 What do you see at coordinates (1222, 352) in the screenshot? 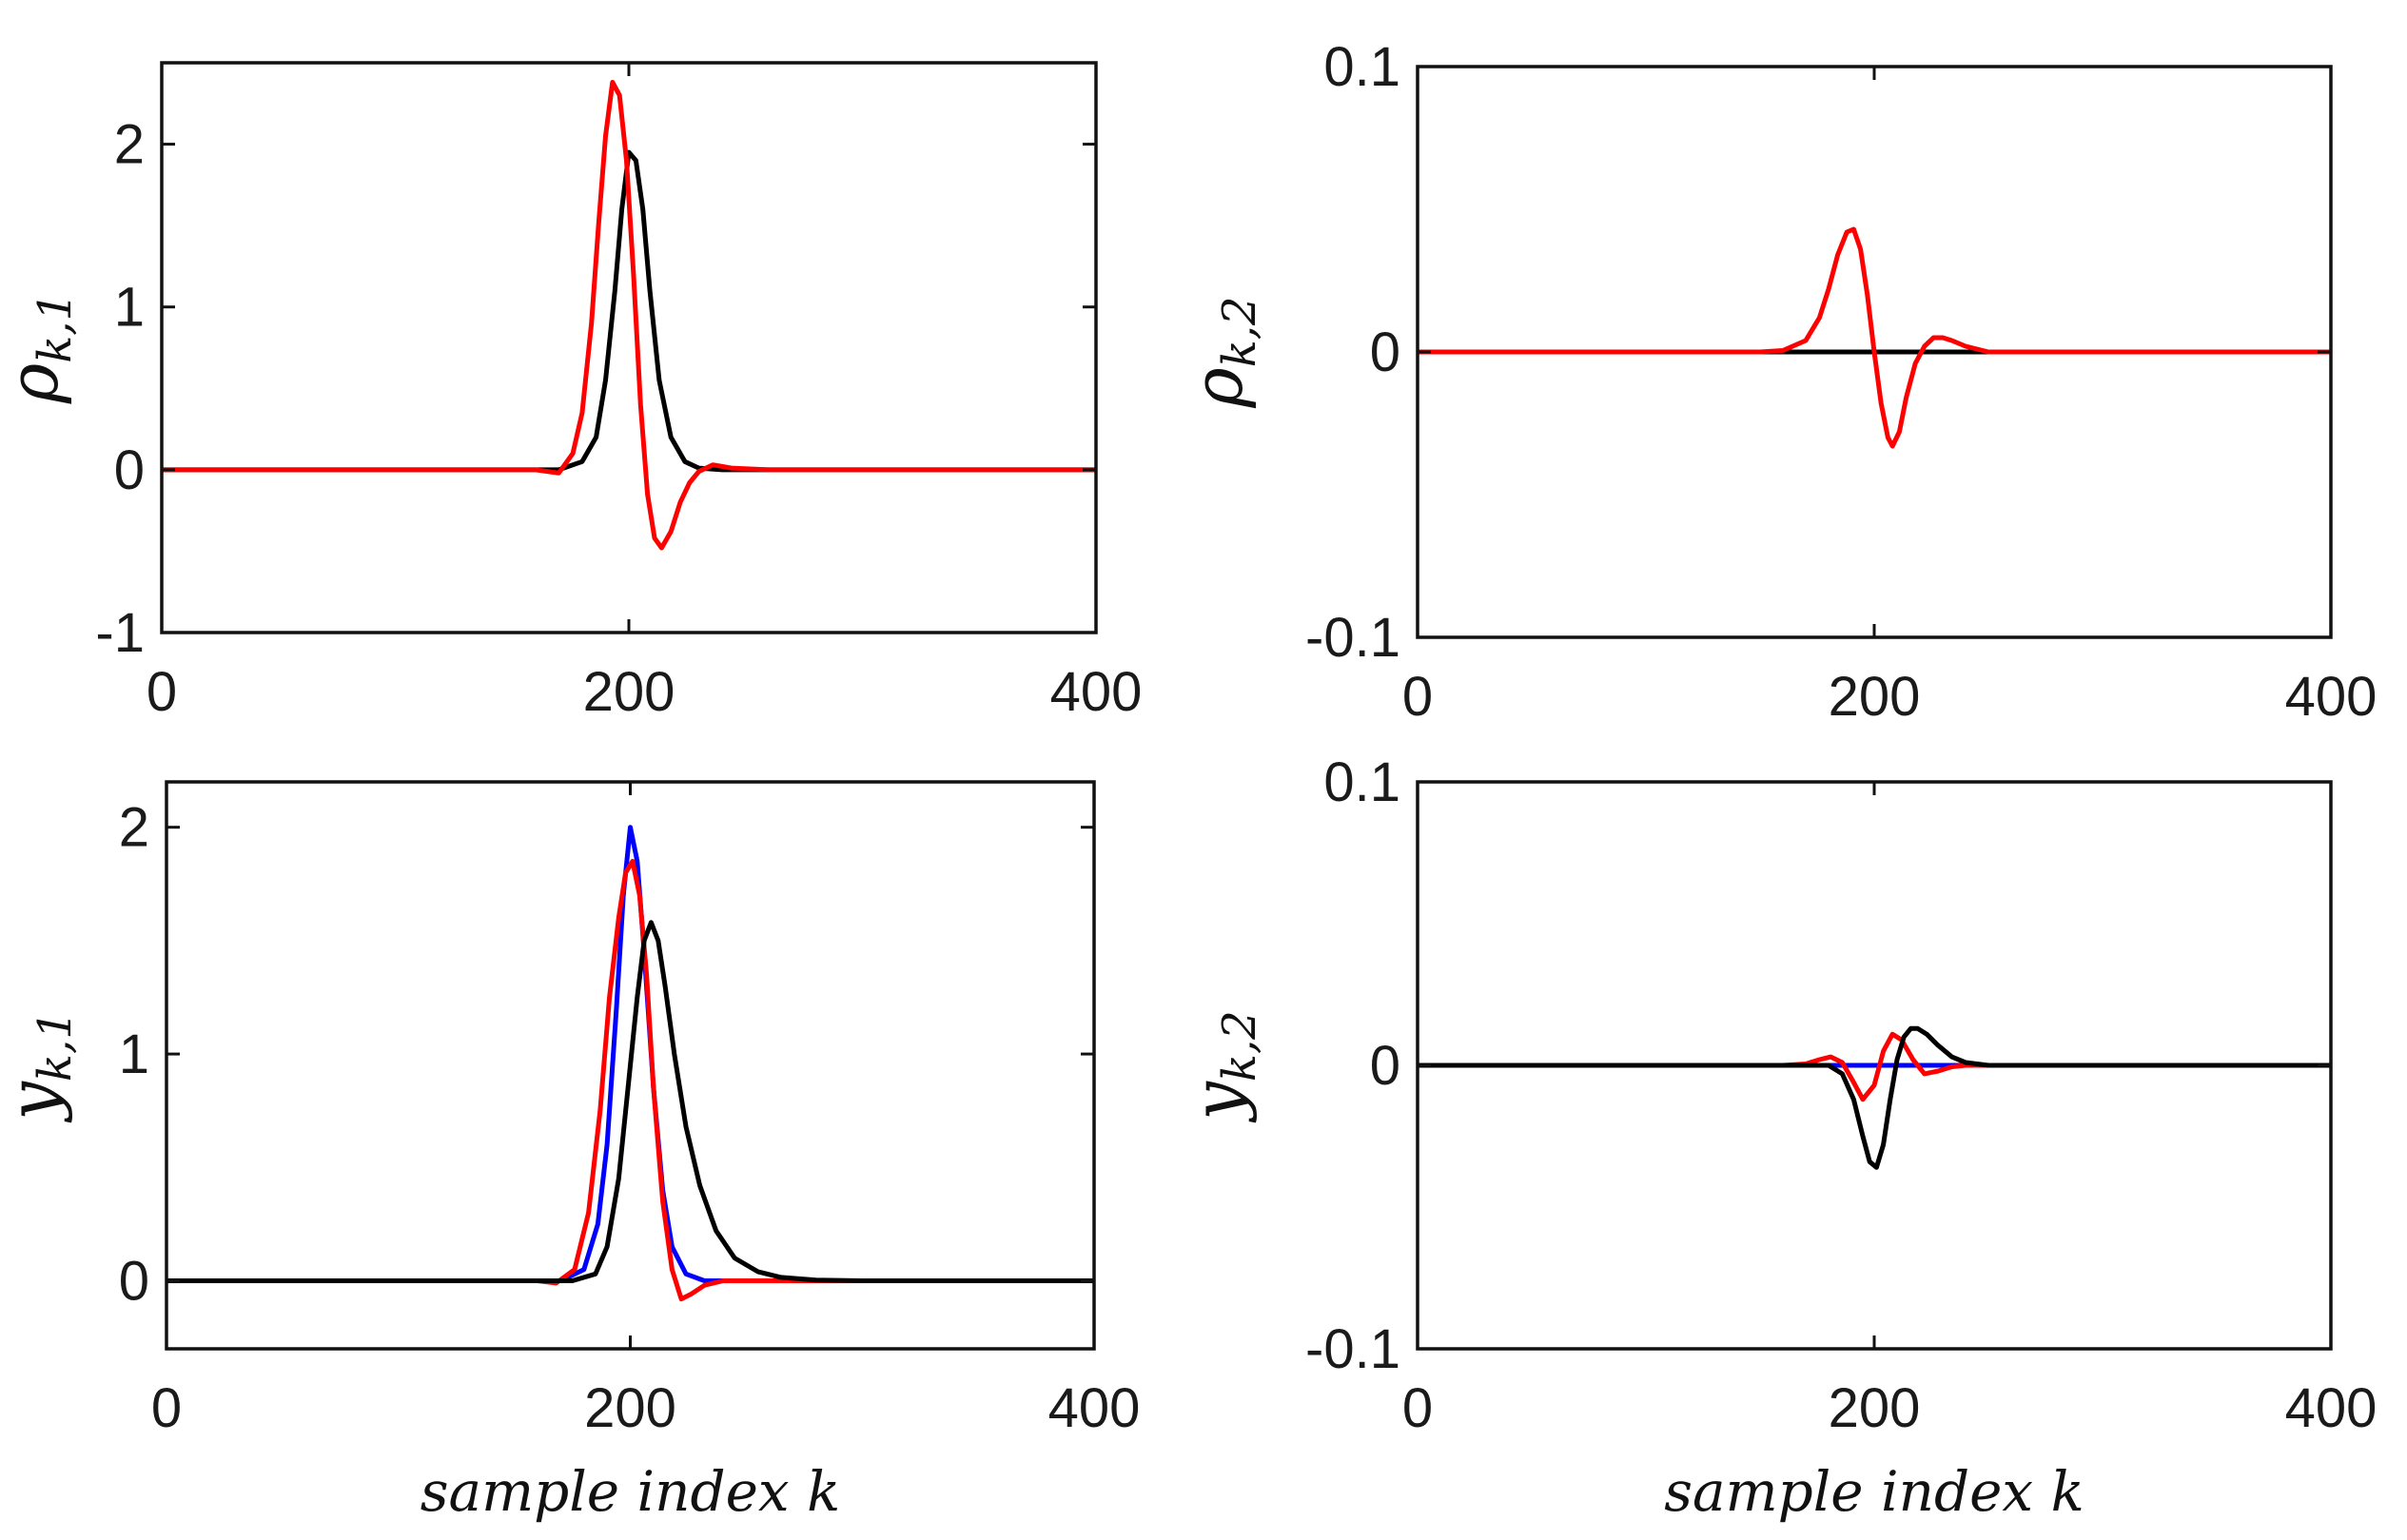
I see `y-axis-label: ρk,2` at bounding box center [1222, 352].